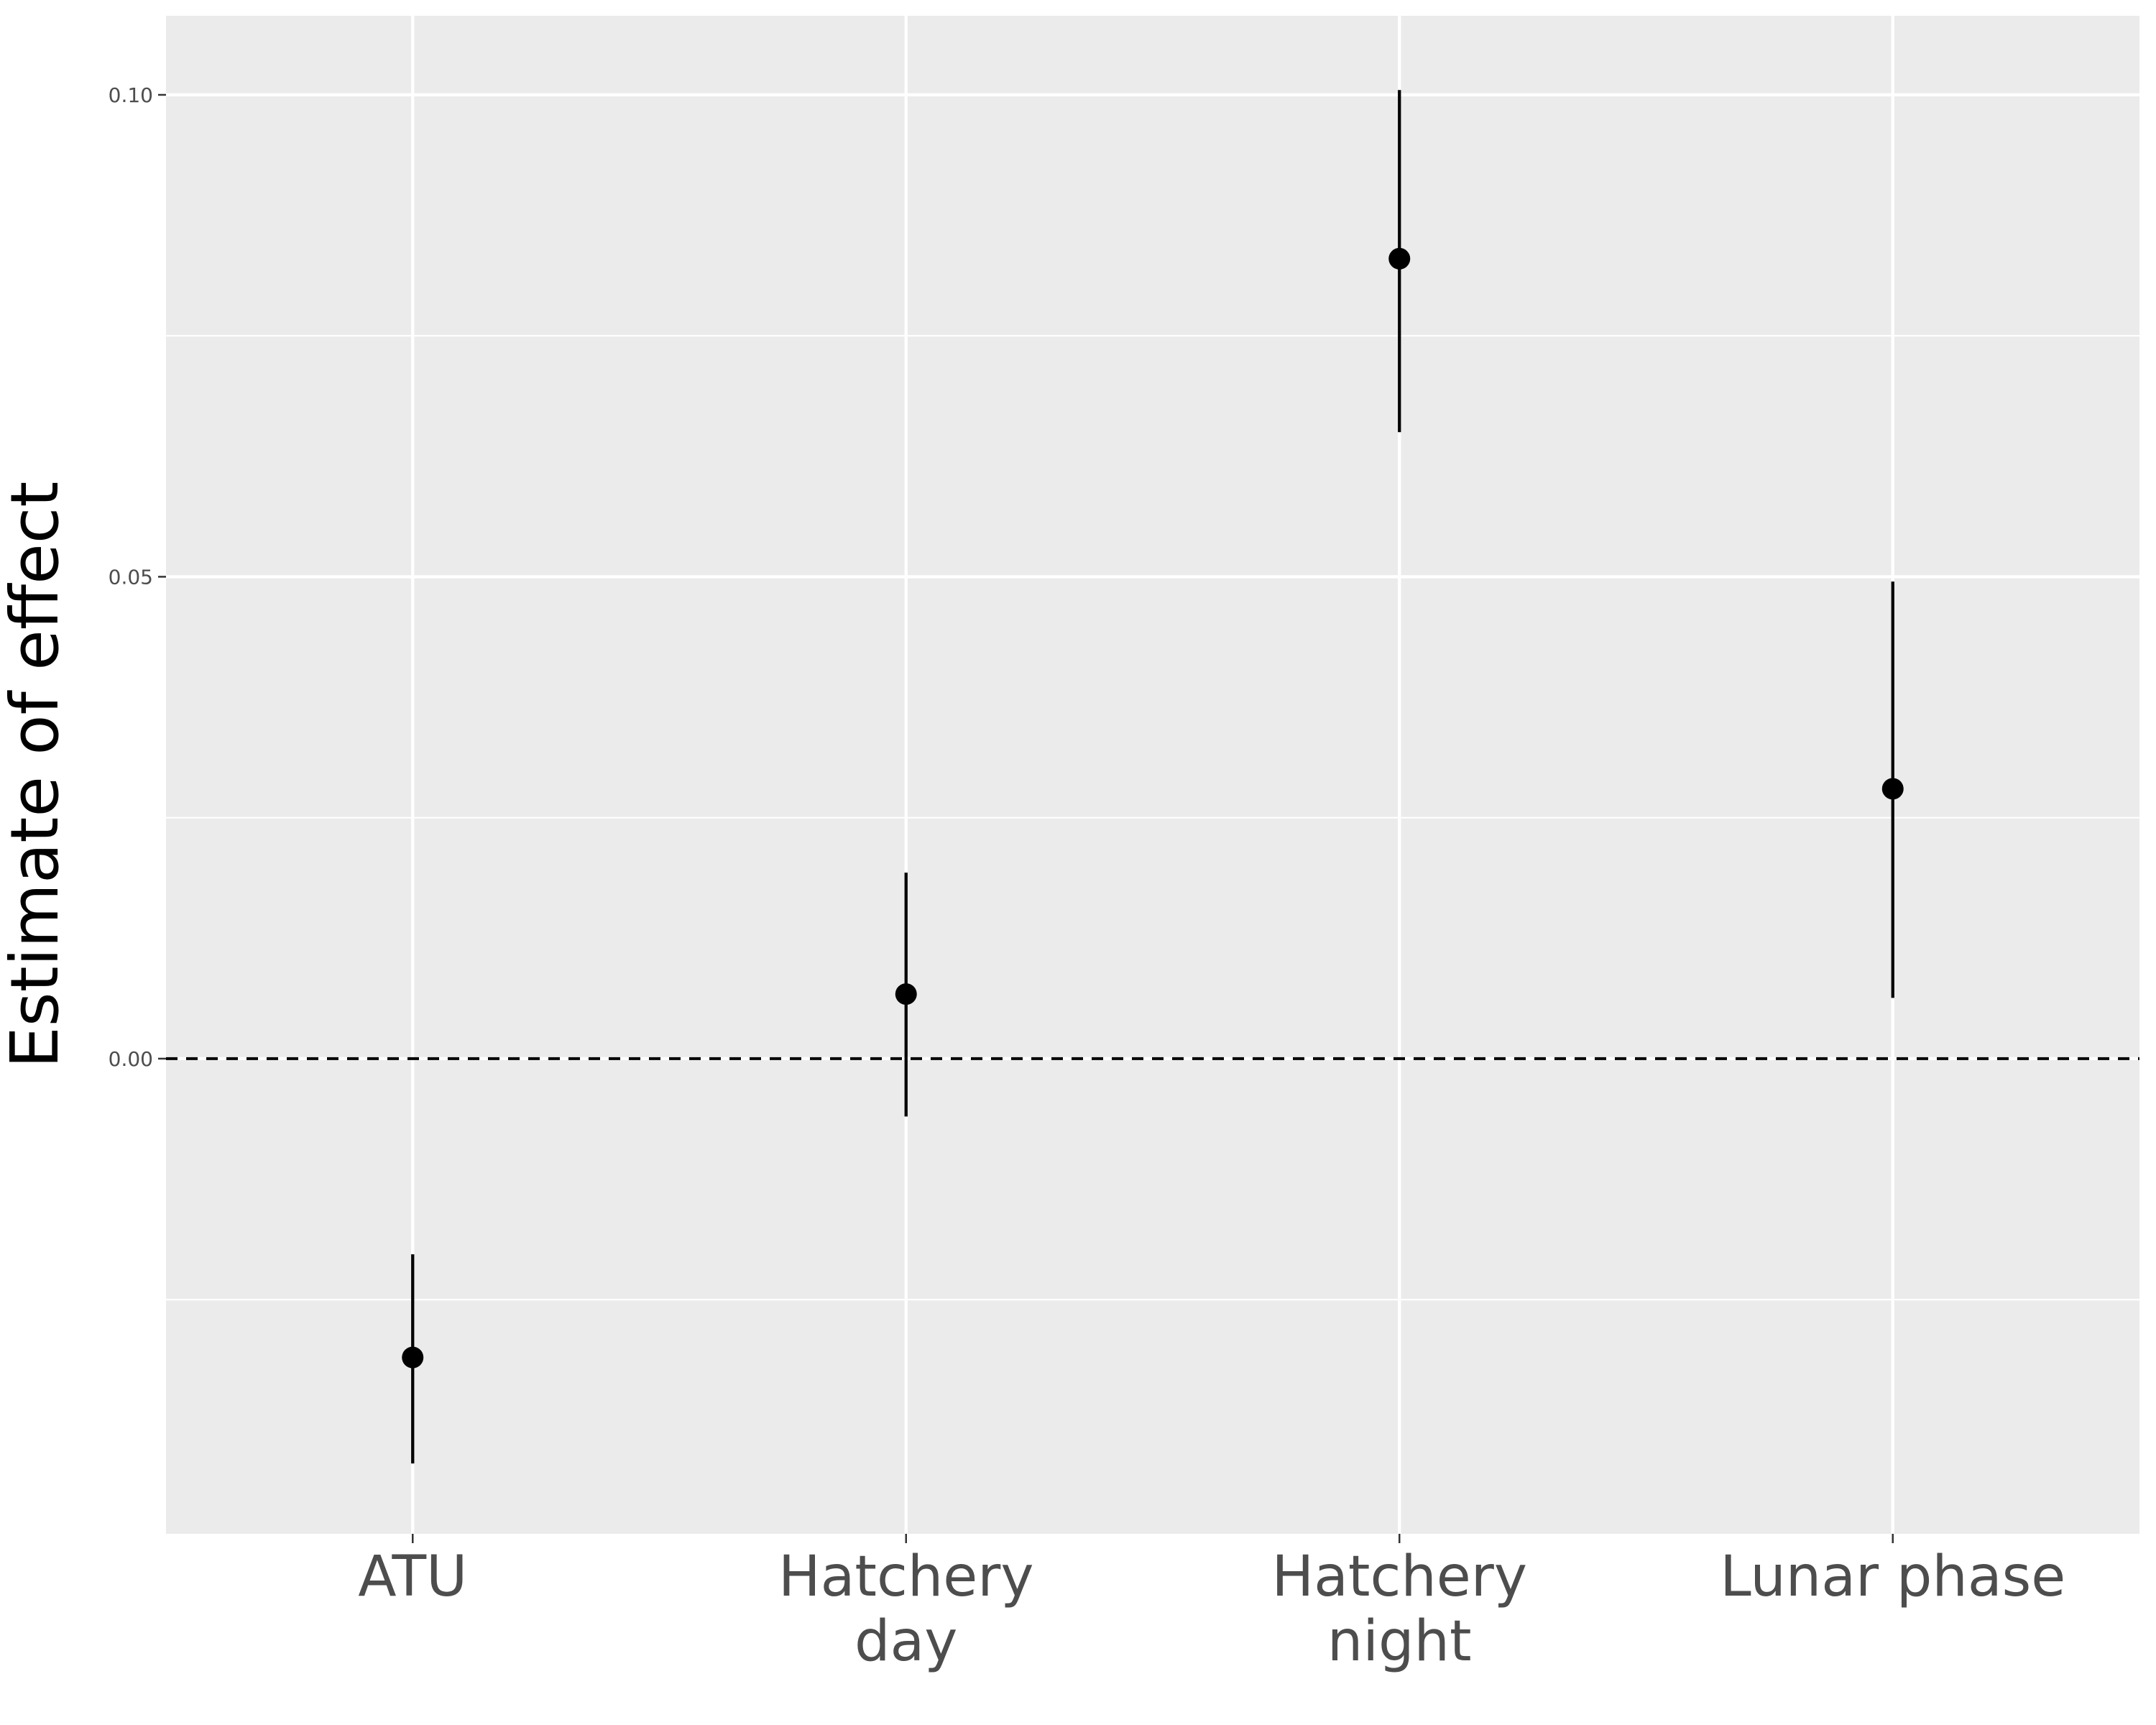  Describe the element at coordinates (1399, 1641) in the screenshot. I see `x-tick-label: night` at that location.